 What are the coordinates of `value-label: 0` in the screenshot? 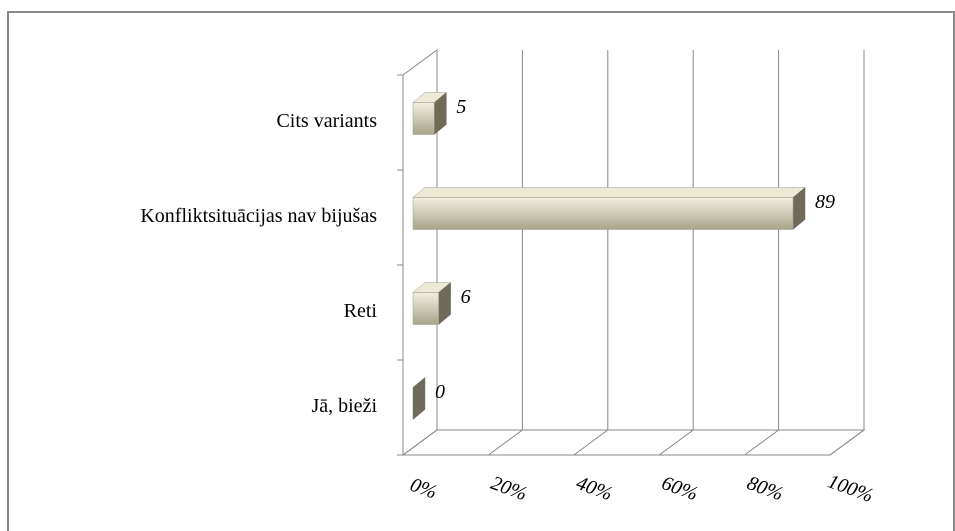 It's located at (440, 392).